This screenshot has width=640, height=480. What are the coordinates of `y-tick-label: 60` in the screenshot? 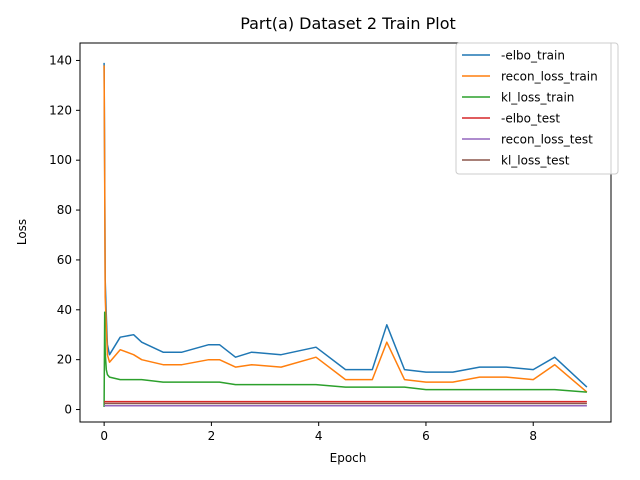 It's located at (64, 260).